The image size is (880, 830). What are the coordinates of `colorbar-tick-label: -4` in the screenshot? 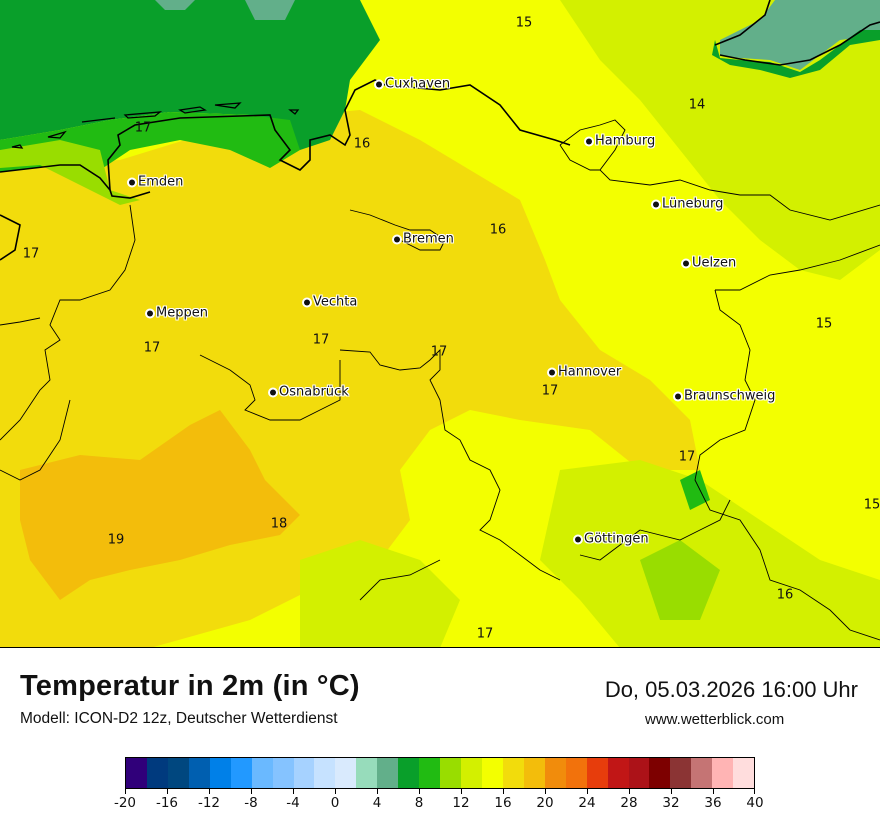 It's located at (293, 803).